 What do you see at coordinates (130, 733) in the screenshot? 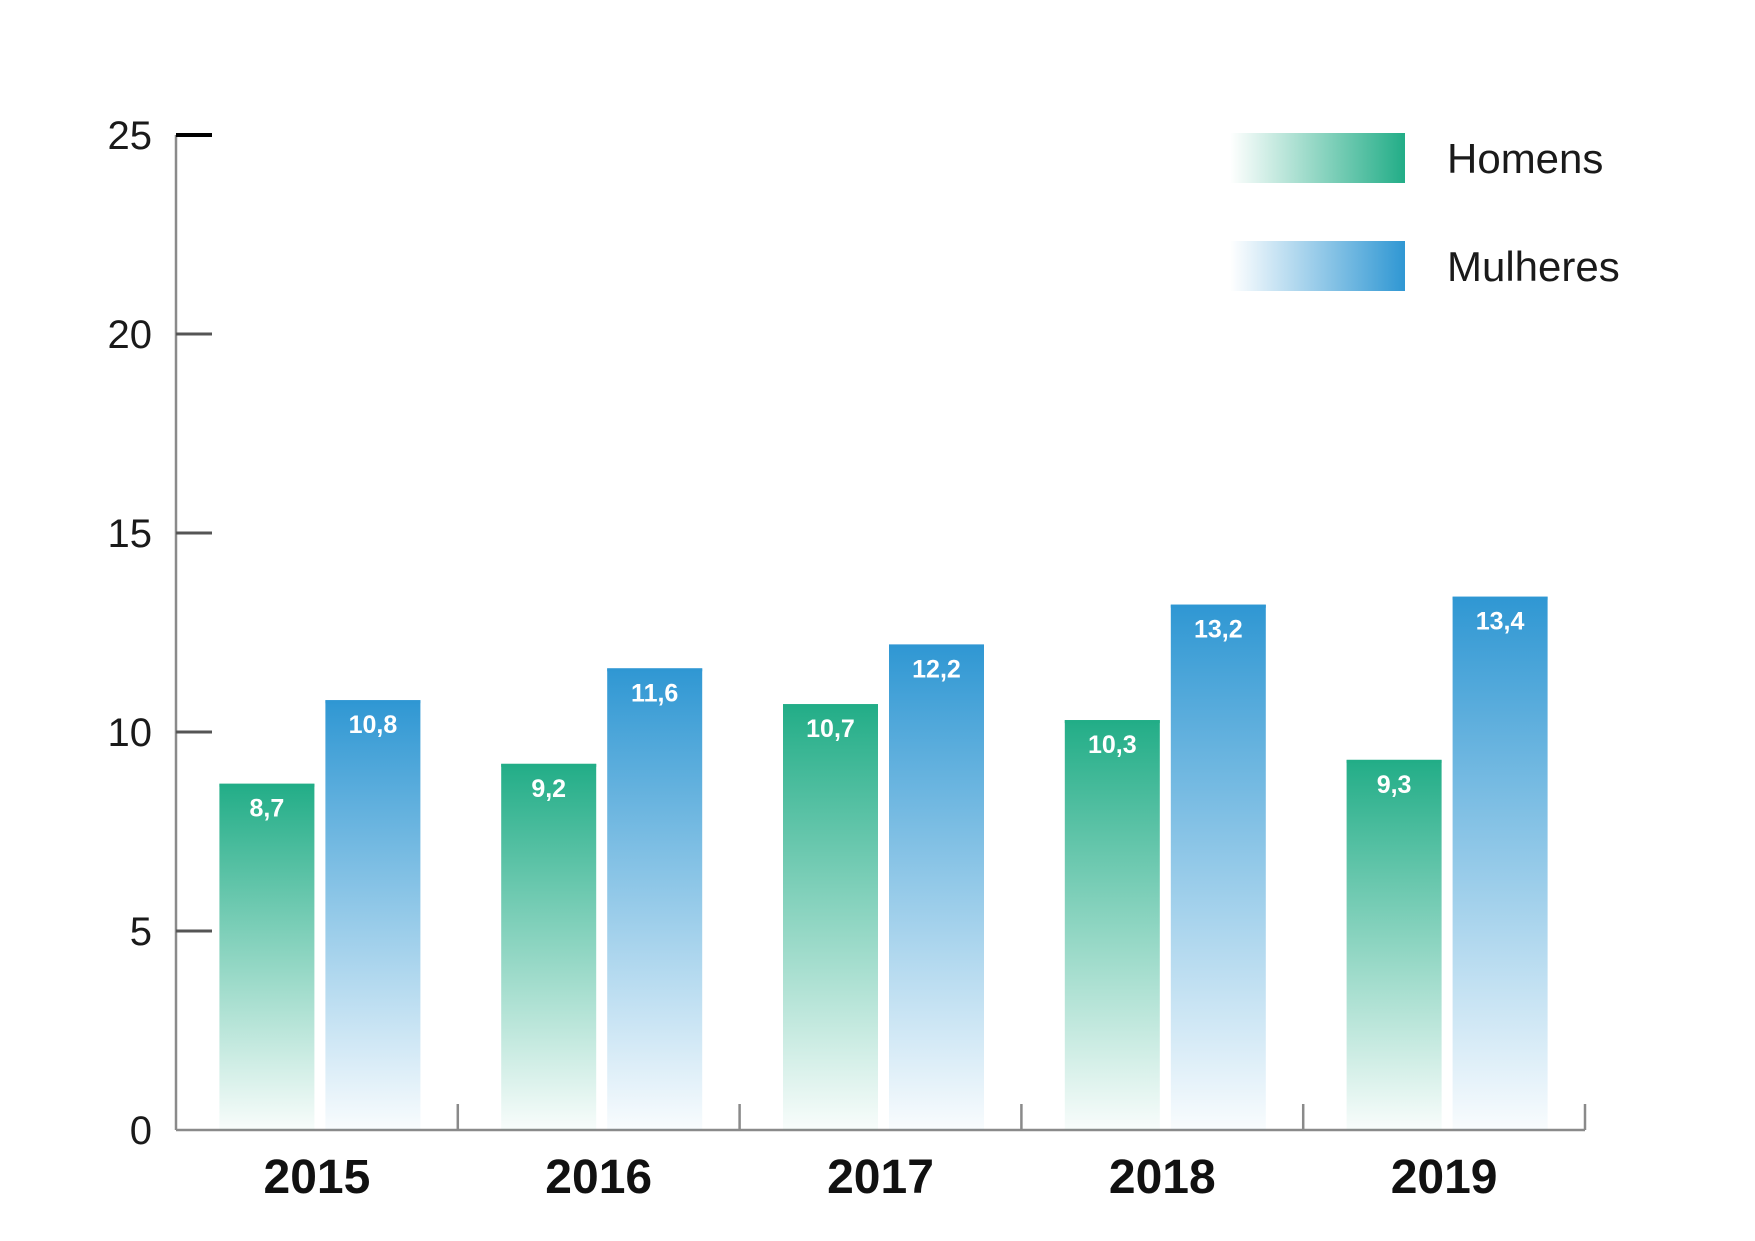
I see `y-tick-label: 10` at bounding box center [130, 733].